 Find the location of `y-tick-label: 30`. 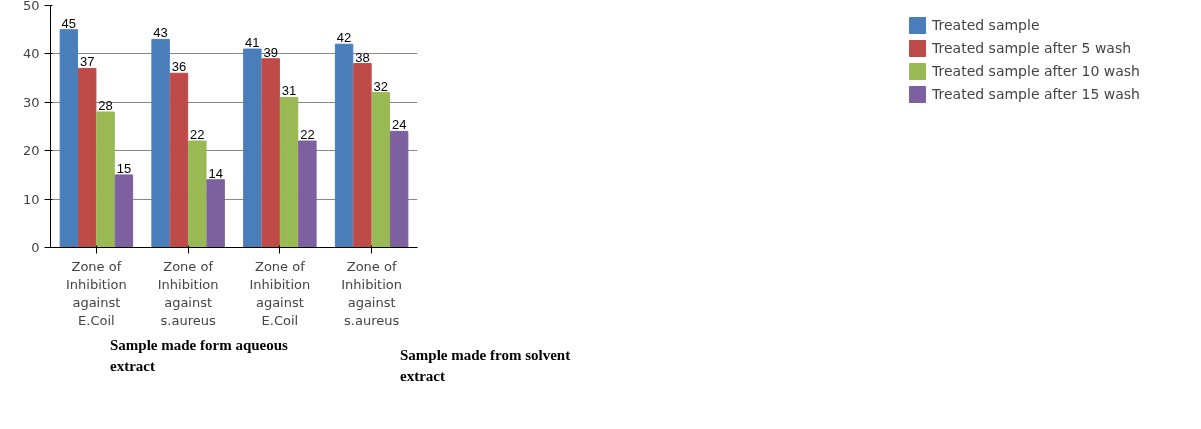

y-tick-label: 30 is located at coordinates (31, 102).